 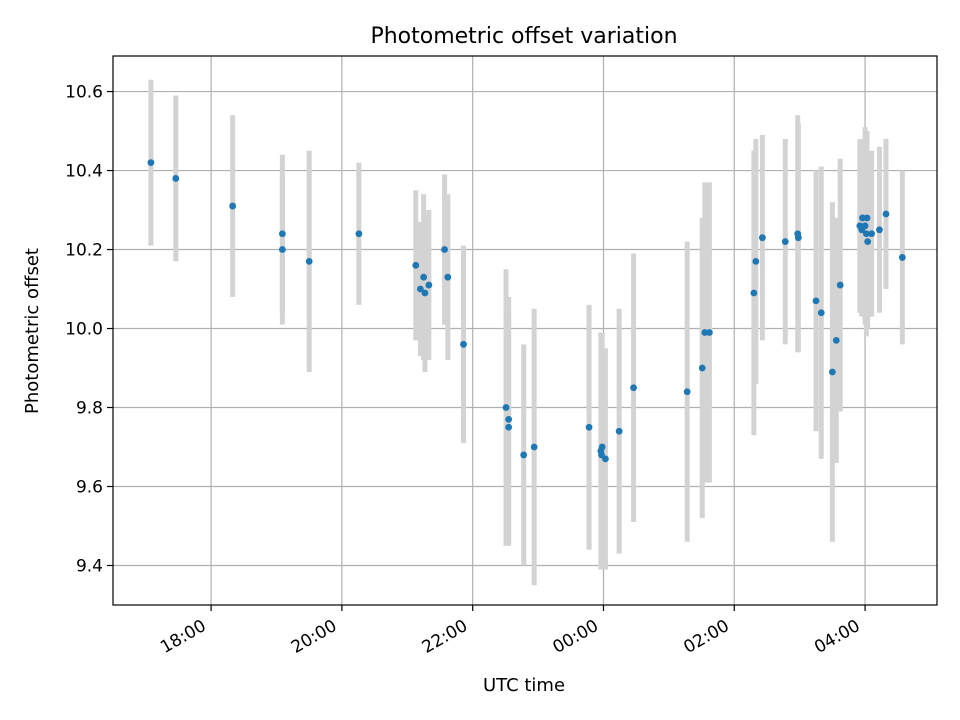 What do you see at coordinates (32, 331) in the screenshot?
I see `y-axis-label: Photometric offset` at bounding box center [32, 331].